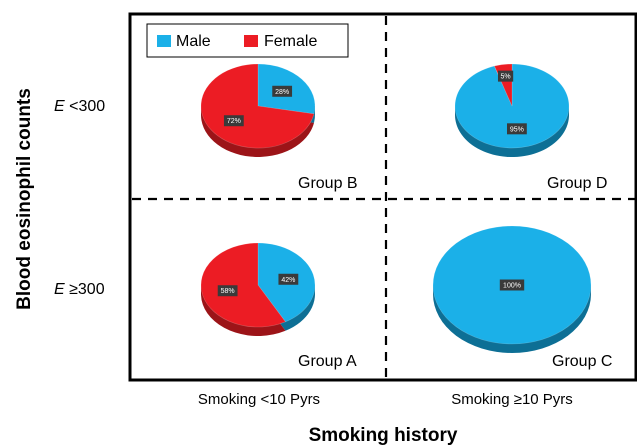 This screenshot has height=446, width=637. What do you see at coordinates (164, 41) in the screenshot?
I see `legend-swatch-male` at bounding box center [164, 41].